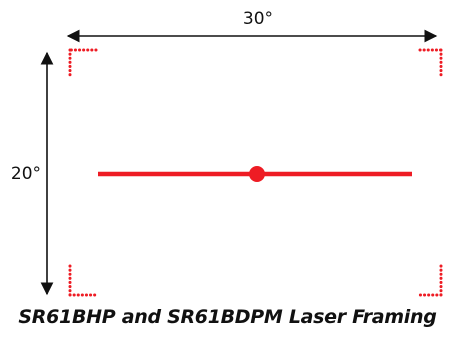 The width and height of the screenshot is (455, 342). What do you see at coordinates (83, 63) in the screenshot?
I see `corner-bracket-top-left` at bounding box center [83, 63].